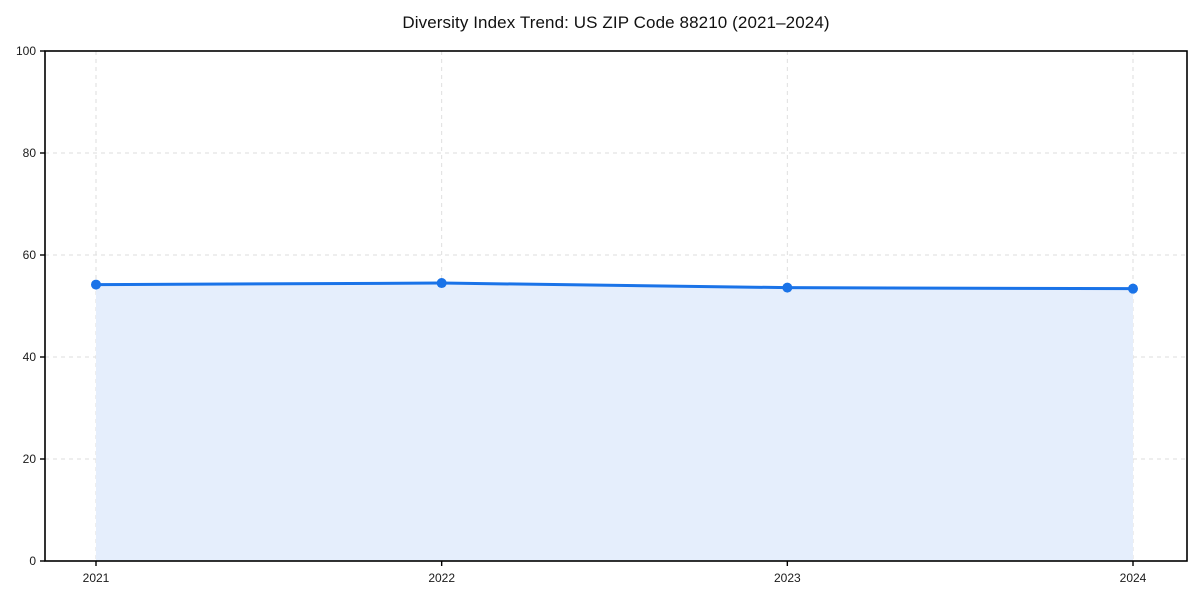  Describe the element at coordinates (32, 561) in the screenshot. I see `y-tick-label: 0` at that location.